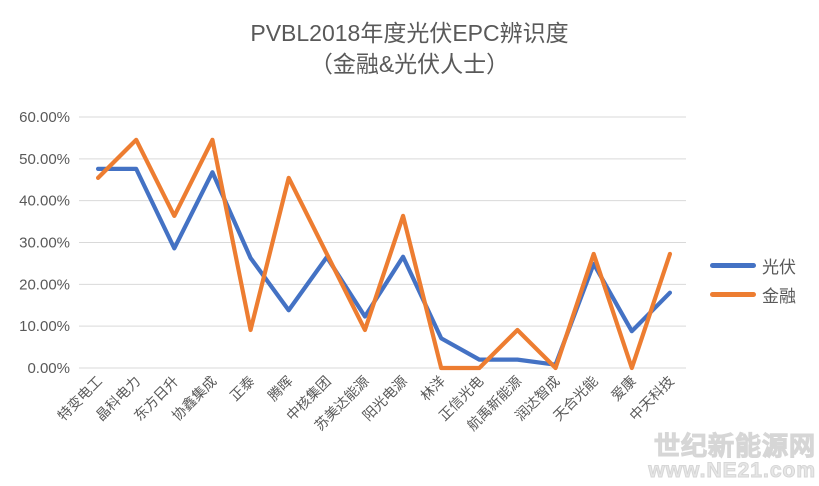 The width and height of the screenshot is (819, 486). Describe the element at coordinates (280, 388) in the screenshot. I see `x-axis-category-label: 腾晖` at that location.